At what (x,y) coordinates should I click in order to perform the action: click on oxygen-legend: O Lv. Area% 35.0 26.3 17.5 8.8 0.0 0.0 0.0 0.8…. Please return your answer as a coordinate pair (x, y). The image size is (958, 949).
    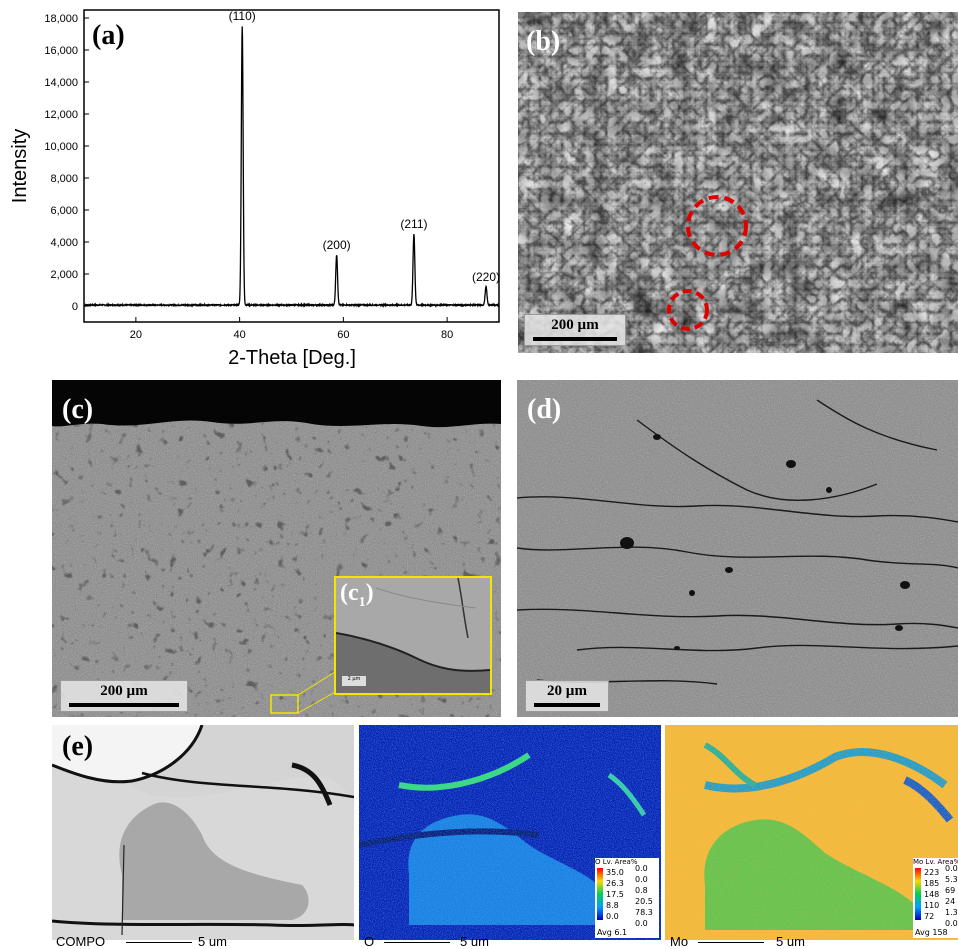
    Looking at the image, I should click on (627, 898).